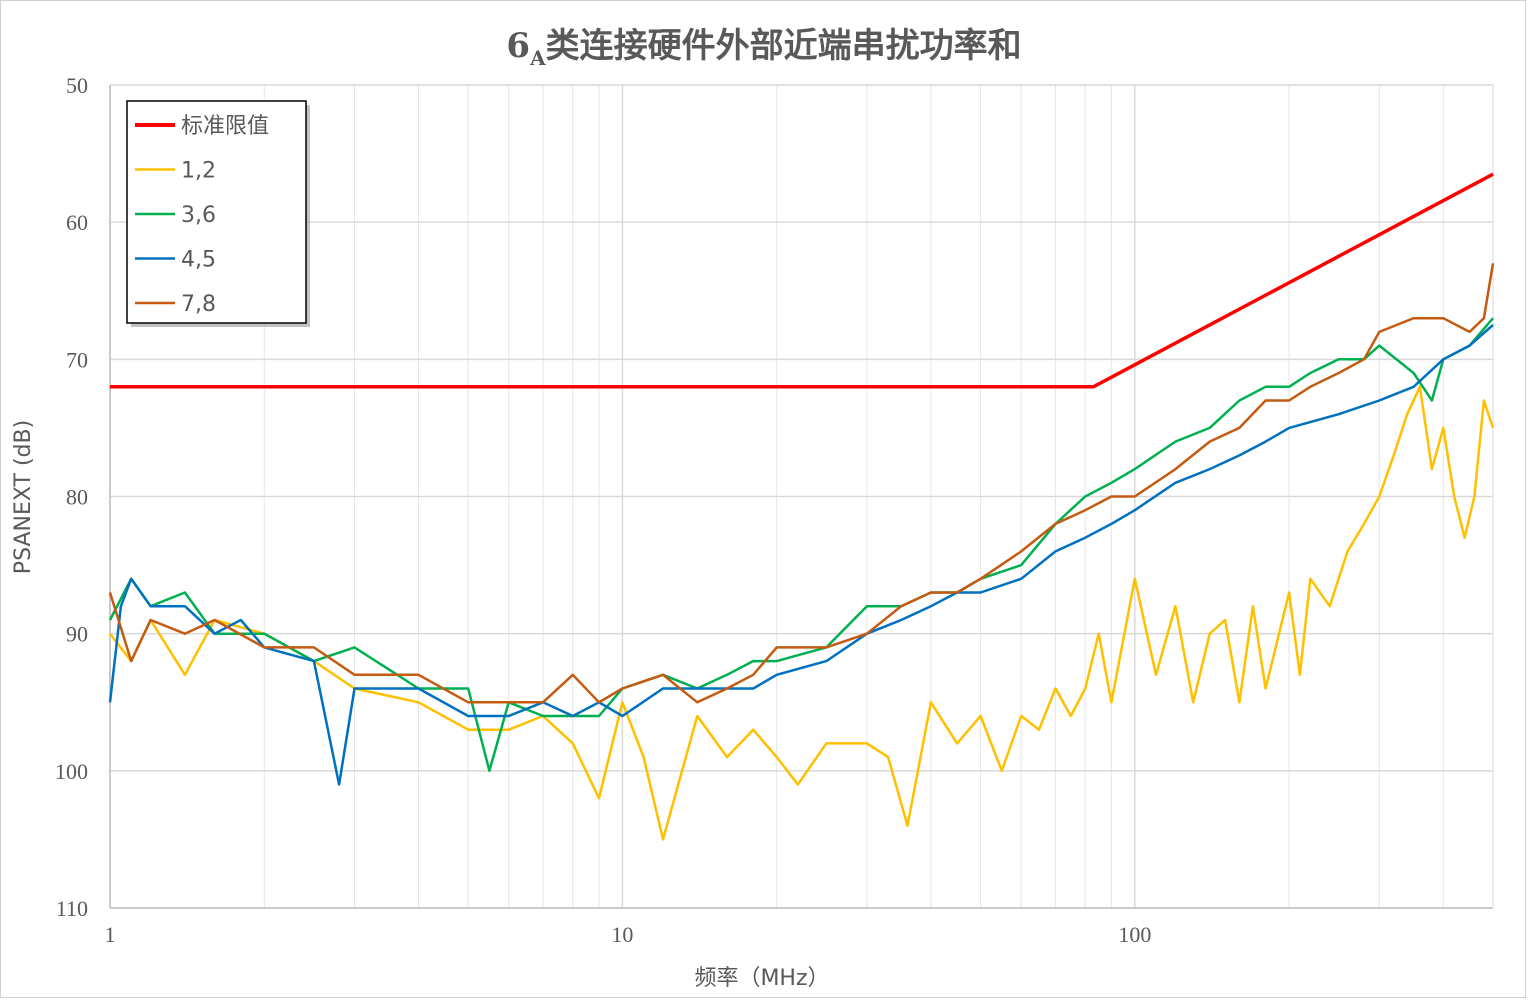  What do you see at coordinates (622, 934) in the screenshot?
I see `x-tick-label: 10` at bounding box center [622, 934].